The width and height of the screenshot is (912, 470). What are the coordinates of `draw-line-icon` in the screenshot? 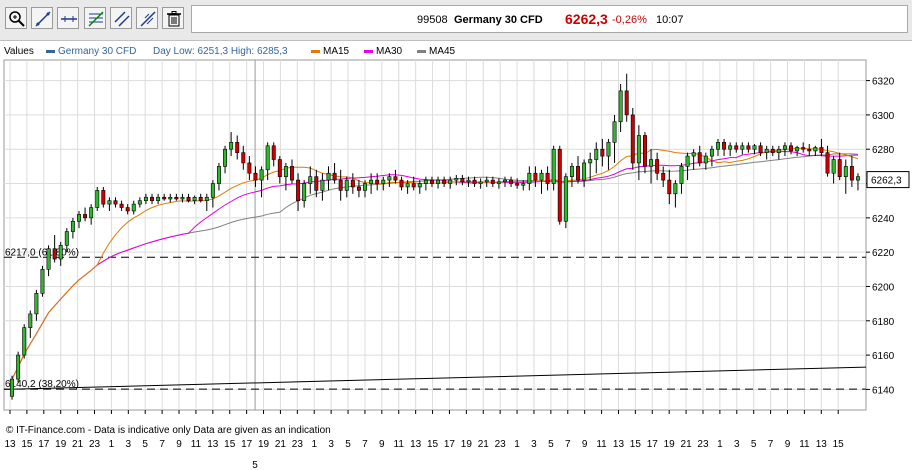 It's located at (42, 18).